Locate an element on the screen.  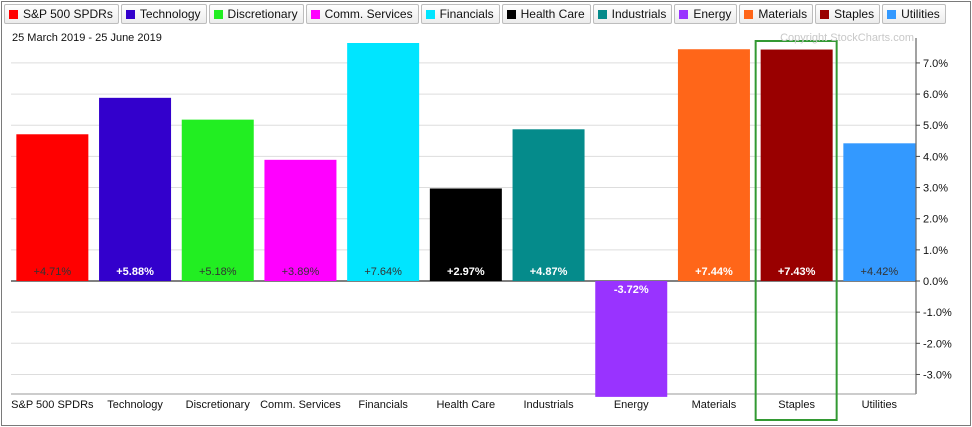
legend-label: Materials is located at coordinates (783, 14).